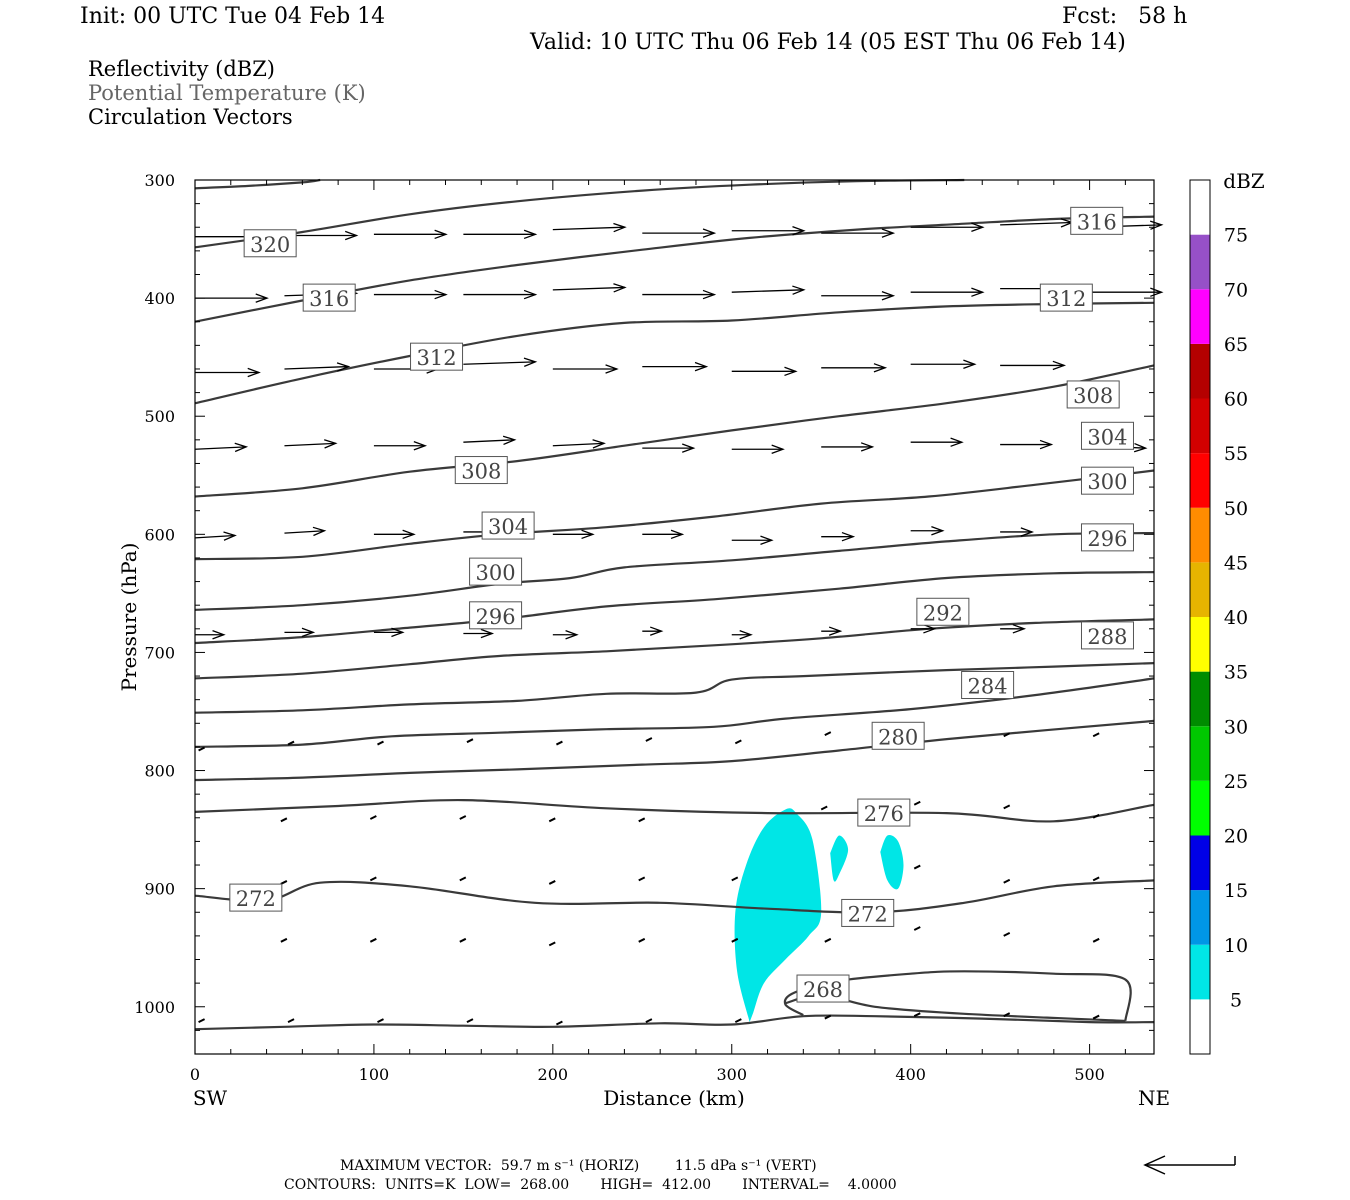  I want to click on contour-label-1: 316, so click(329, 297).